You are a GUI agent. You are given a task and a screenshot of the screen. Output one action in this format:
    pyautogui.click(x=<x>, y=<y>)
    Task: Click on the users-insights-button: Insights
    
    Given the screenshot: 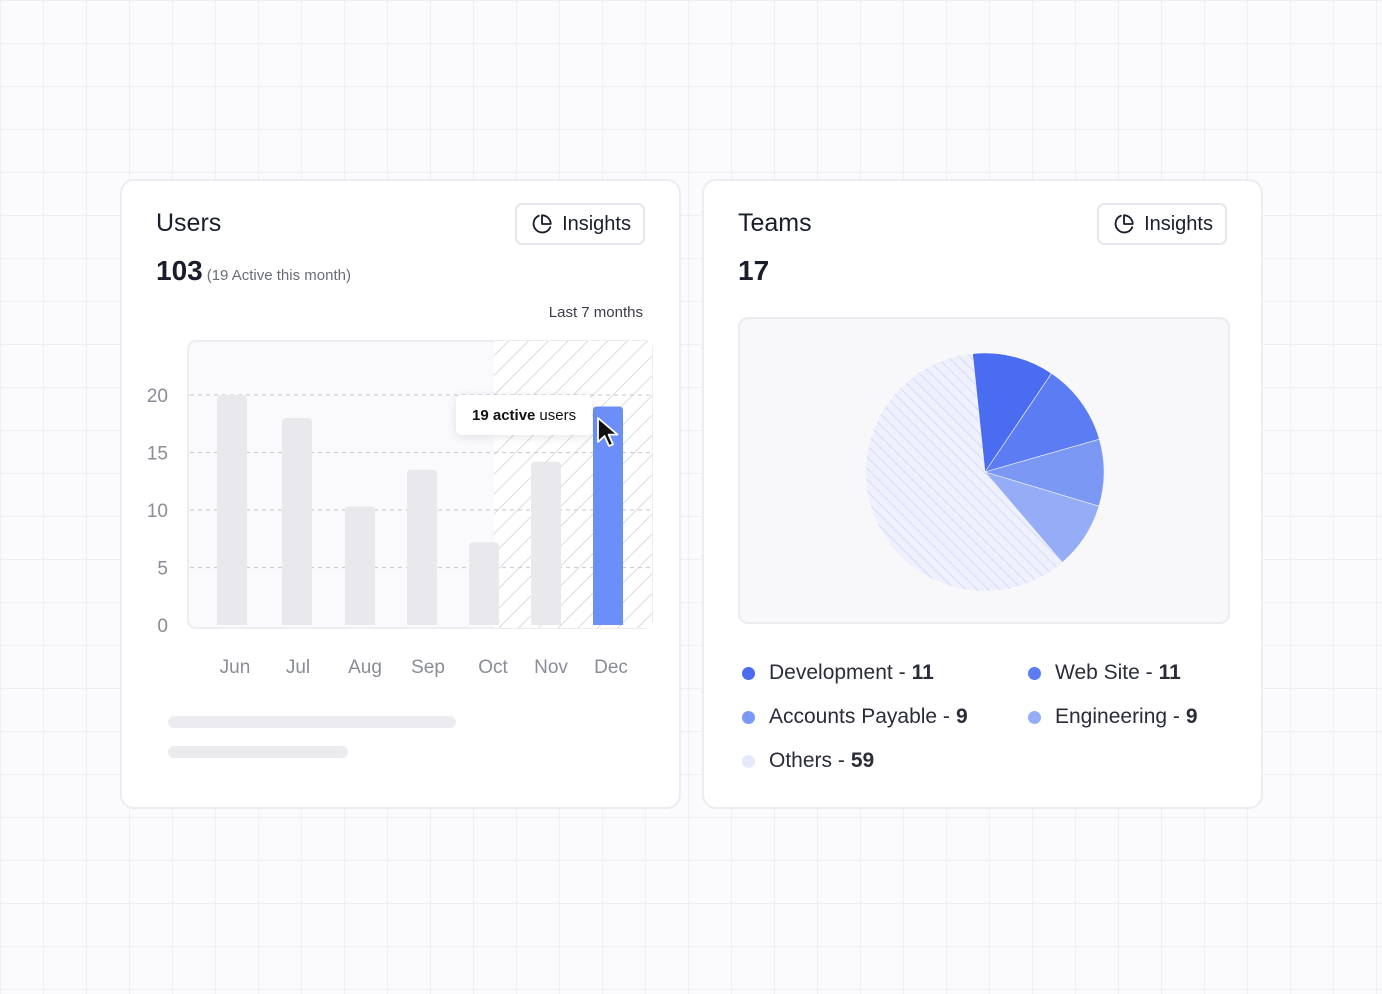 What is the action you would take?
    pyautogui.click(x=580, y=224)
    